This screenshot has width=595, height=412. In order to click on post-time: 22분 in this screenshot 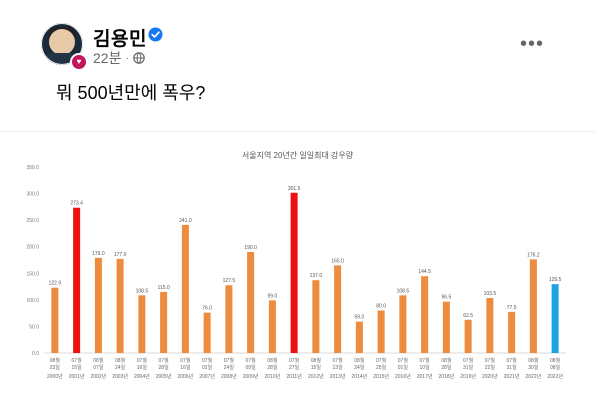, I will do `click(107, 58)`.